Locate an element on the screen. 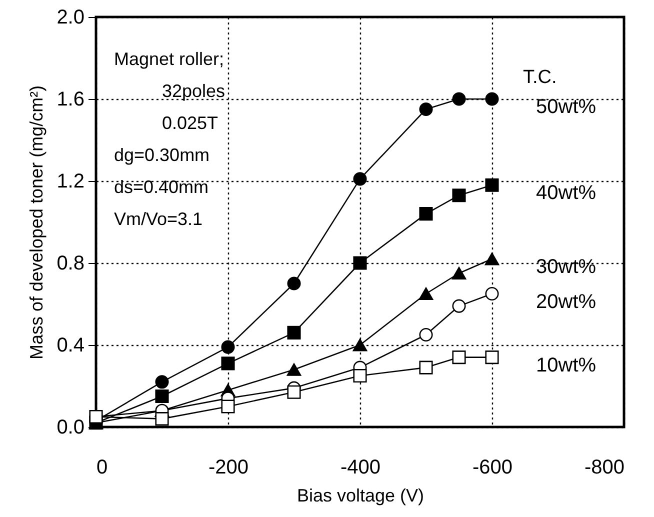 This screenshot has width=654, height=517. series-label: 30wt% is located at coordinates (566, 267).